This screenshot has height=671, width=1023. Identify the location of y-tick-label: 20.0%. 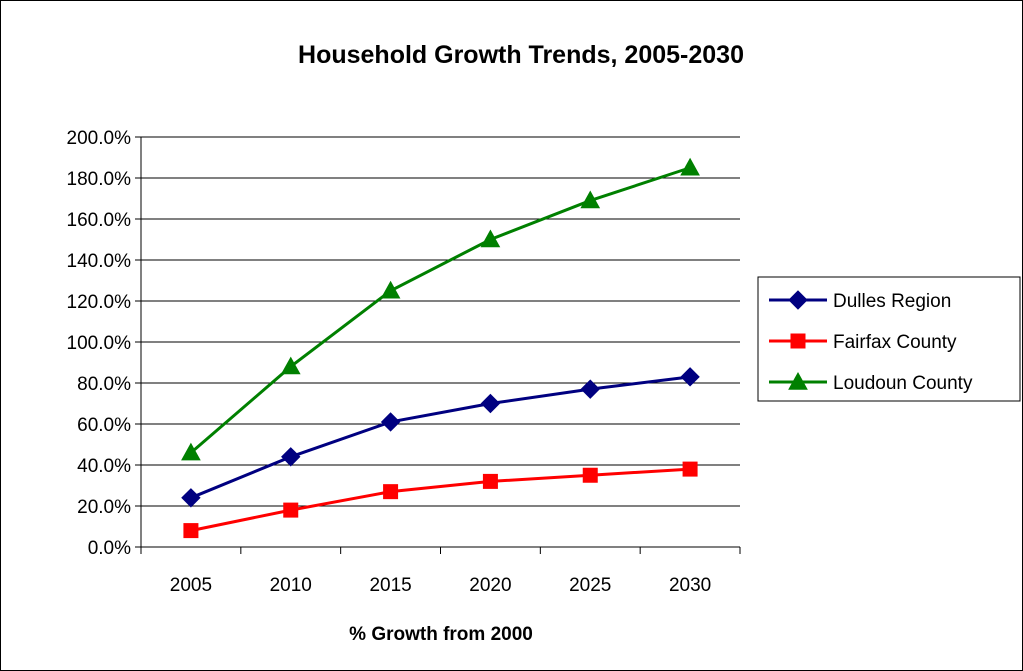
(104, 507).